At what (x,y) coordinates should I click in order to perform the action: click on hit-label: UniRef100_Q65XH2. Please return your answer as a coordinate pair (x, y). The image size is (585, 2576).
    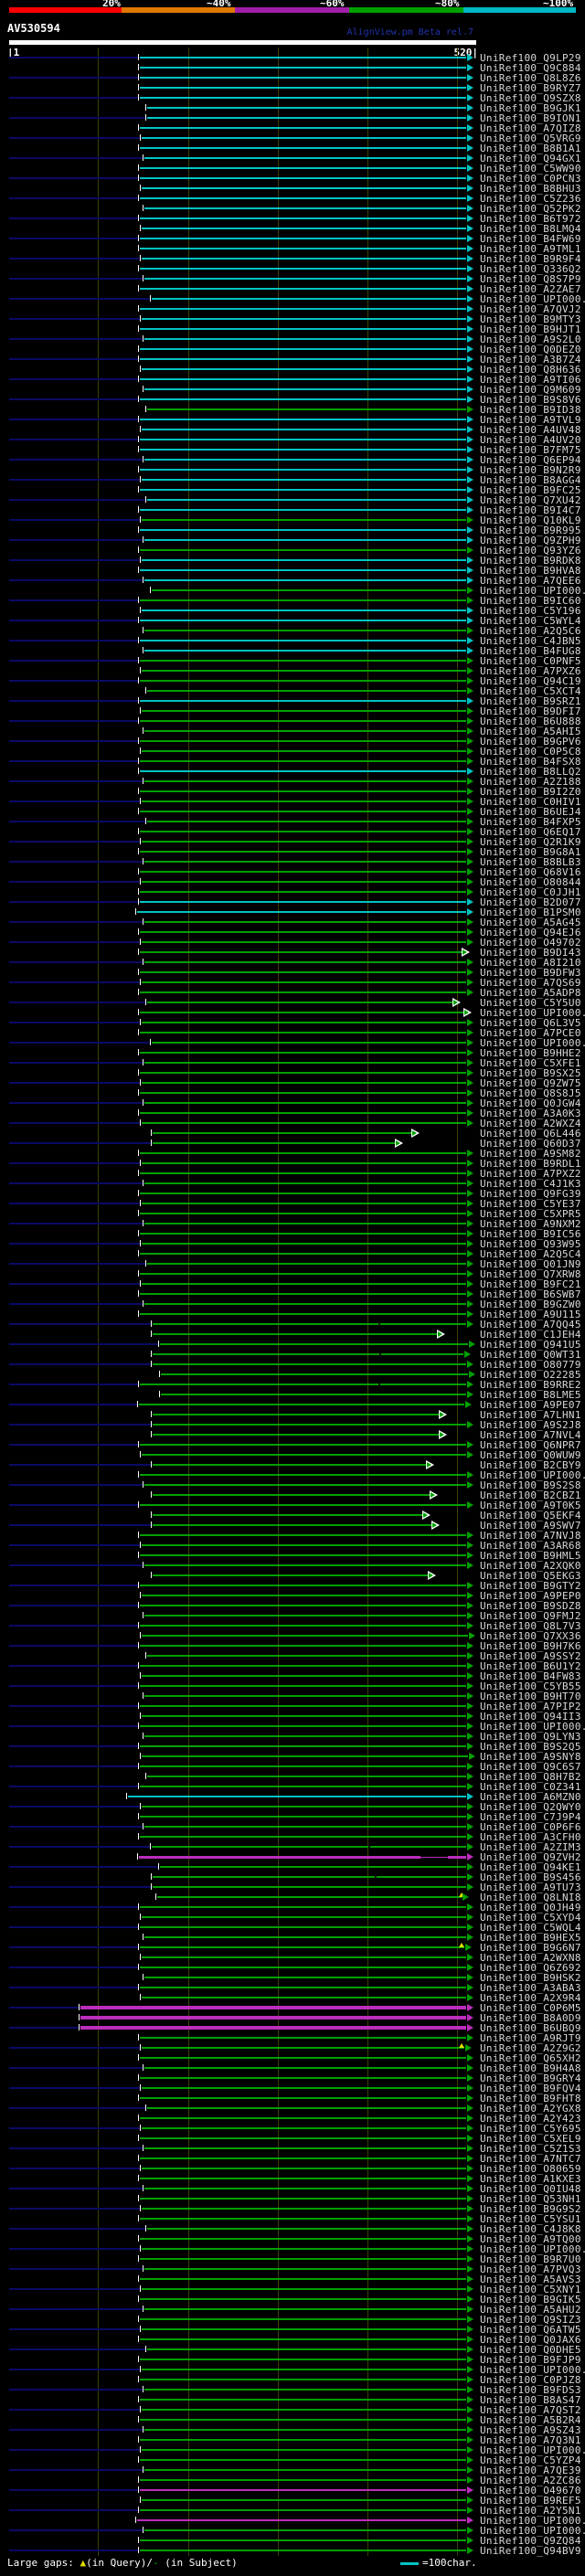
    Looking at the image, I should click on (531, 2058).